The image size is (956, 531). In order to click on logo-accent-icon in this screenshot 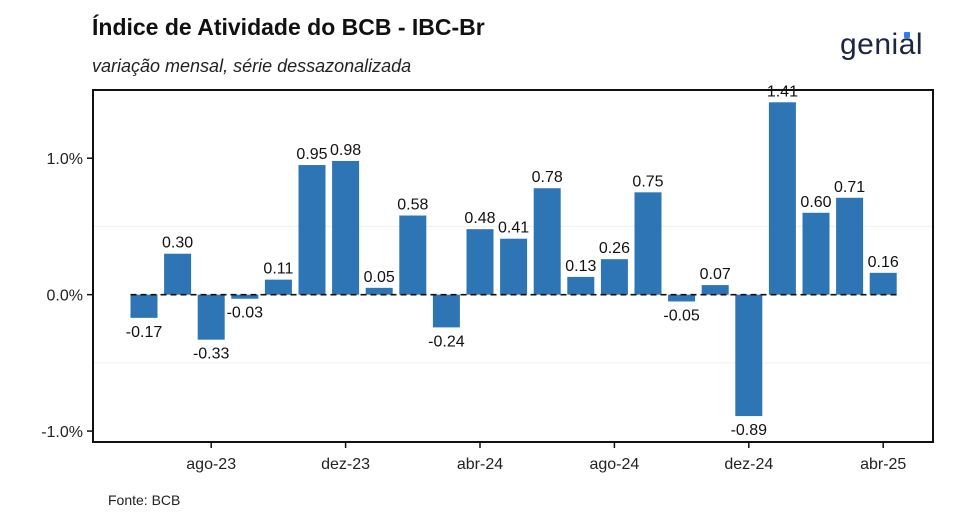, I will do `click(907, 35)`.